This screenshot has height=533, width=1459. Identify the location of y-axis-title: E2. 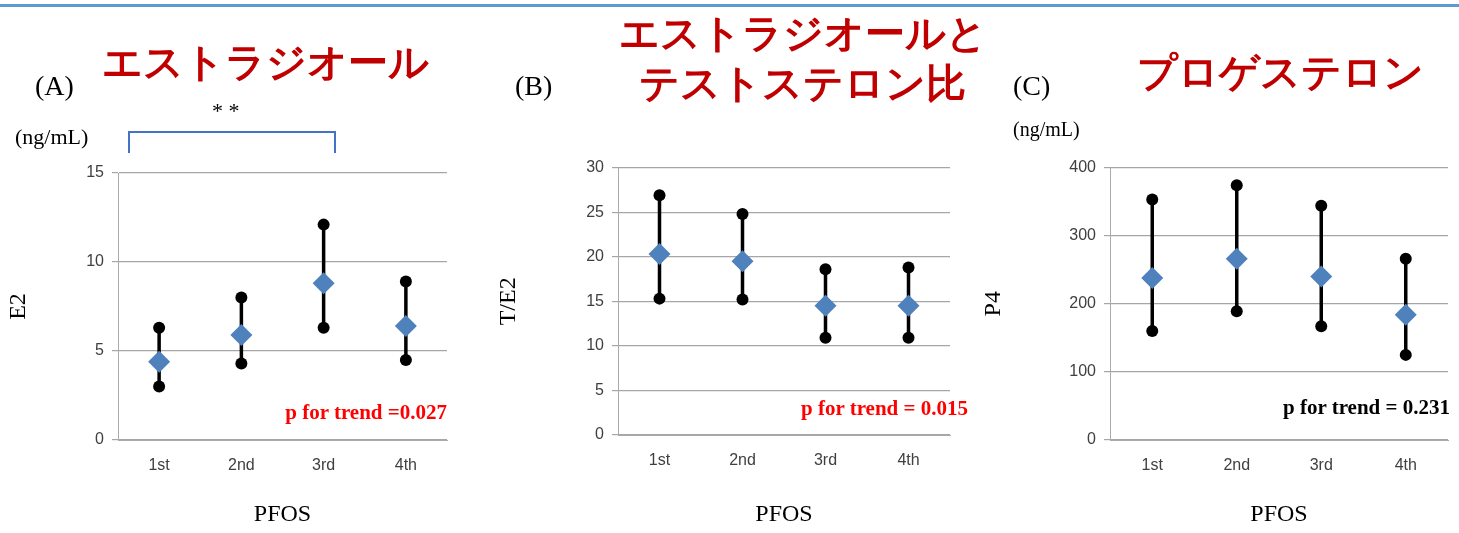
(16, 306).